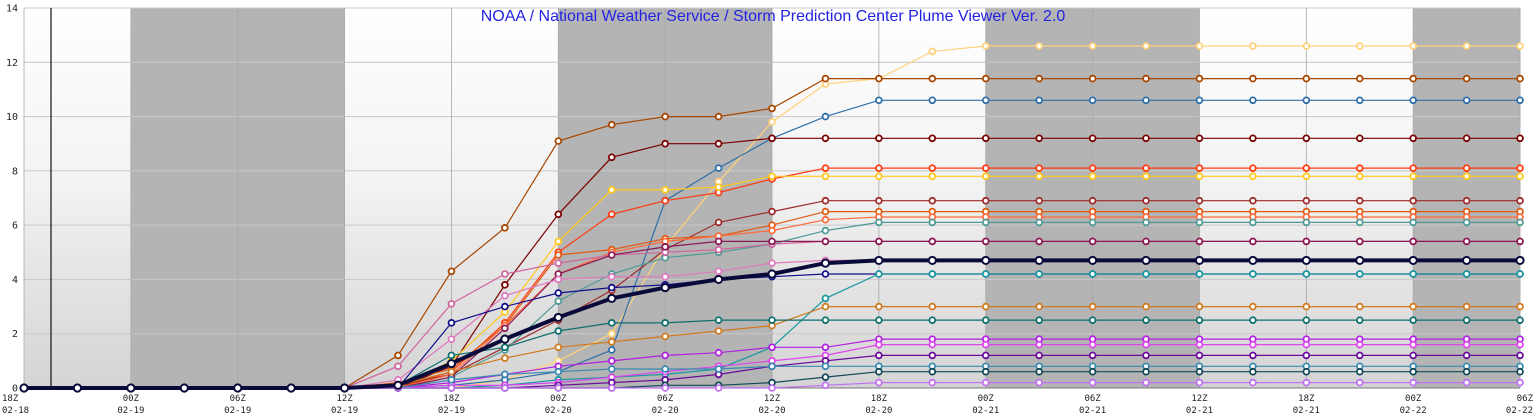 The height and width of the screenshot is (417, 1536). I want to click on y-tick-label: 14, so click(12, 9).